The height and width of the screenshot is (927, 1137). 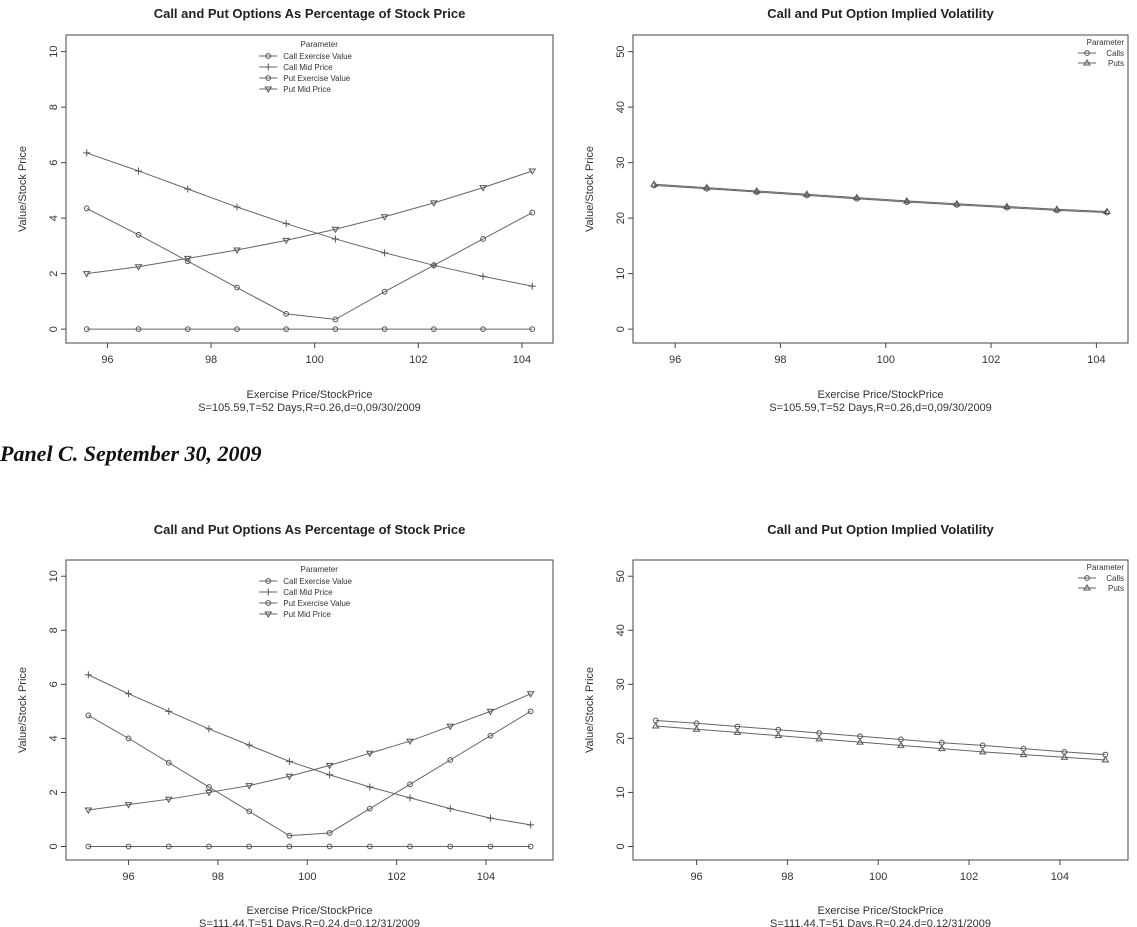 What do you see at coordinates (317, 56) in the screenshot?
I see `chart1-legend-entry: Call Exercise Value` at bounding box center [317, 56].